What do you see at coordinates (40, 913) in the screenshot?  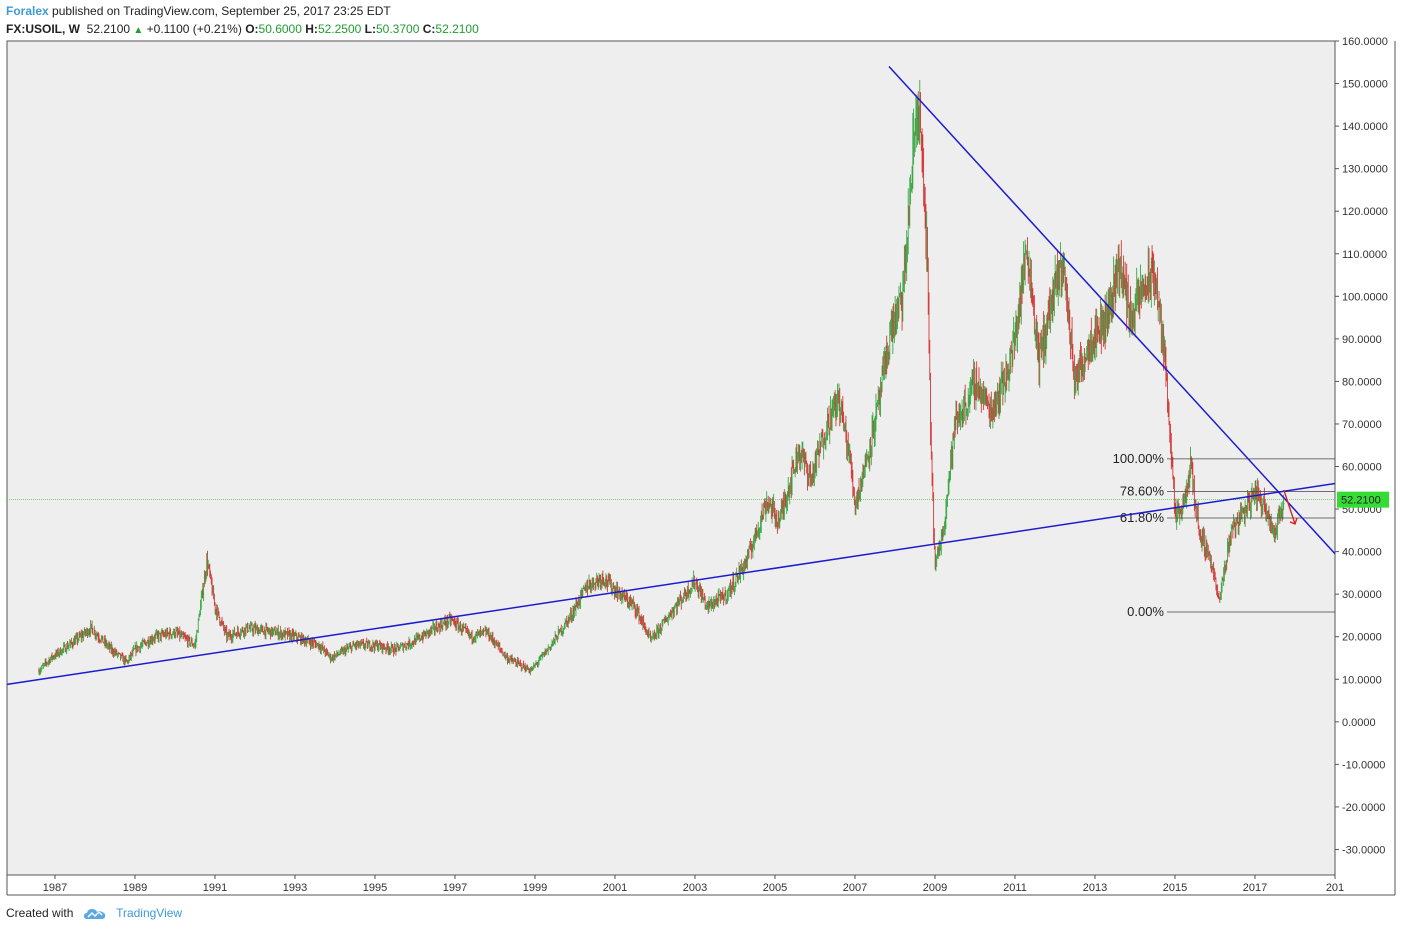 I see `created-with-text: Created with` at bounding box center [40, 913].